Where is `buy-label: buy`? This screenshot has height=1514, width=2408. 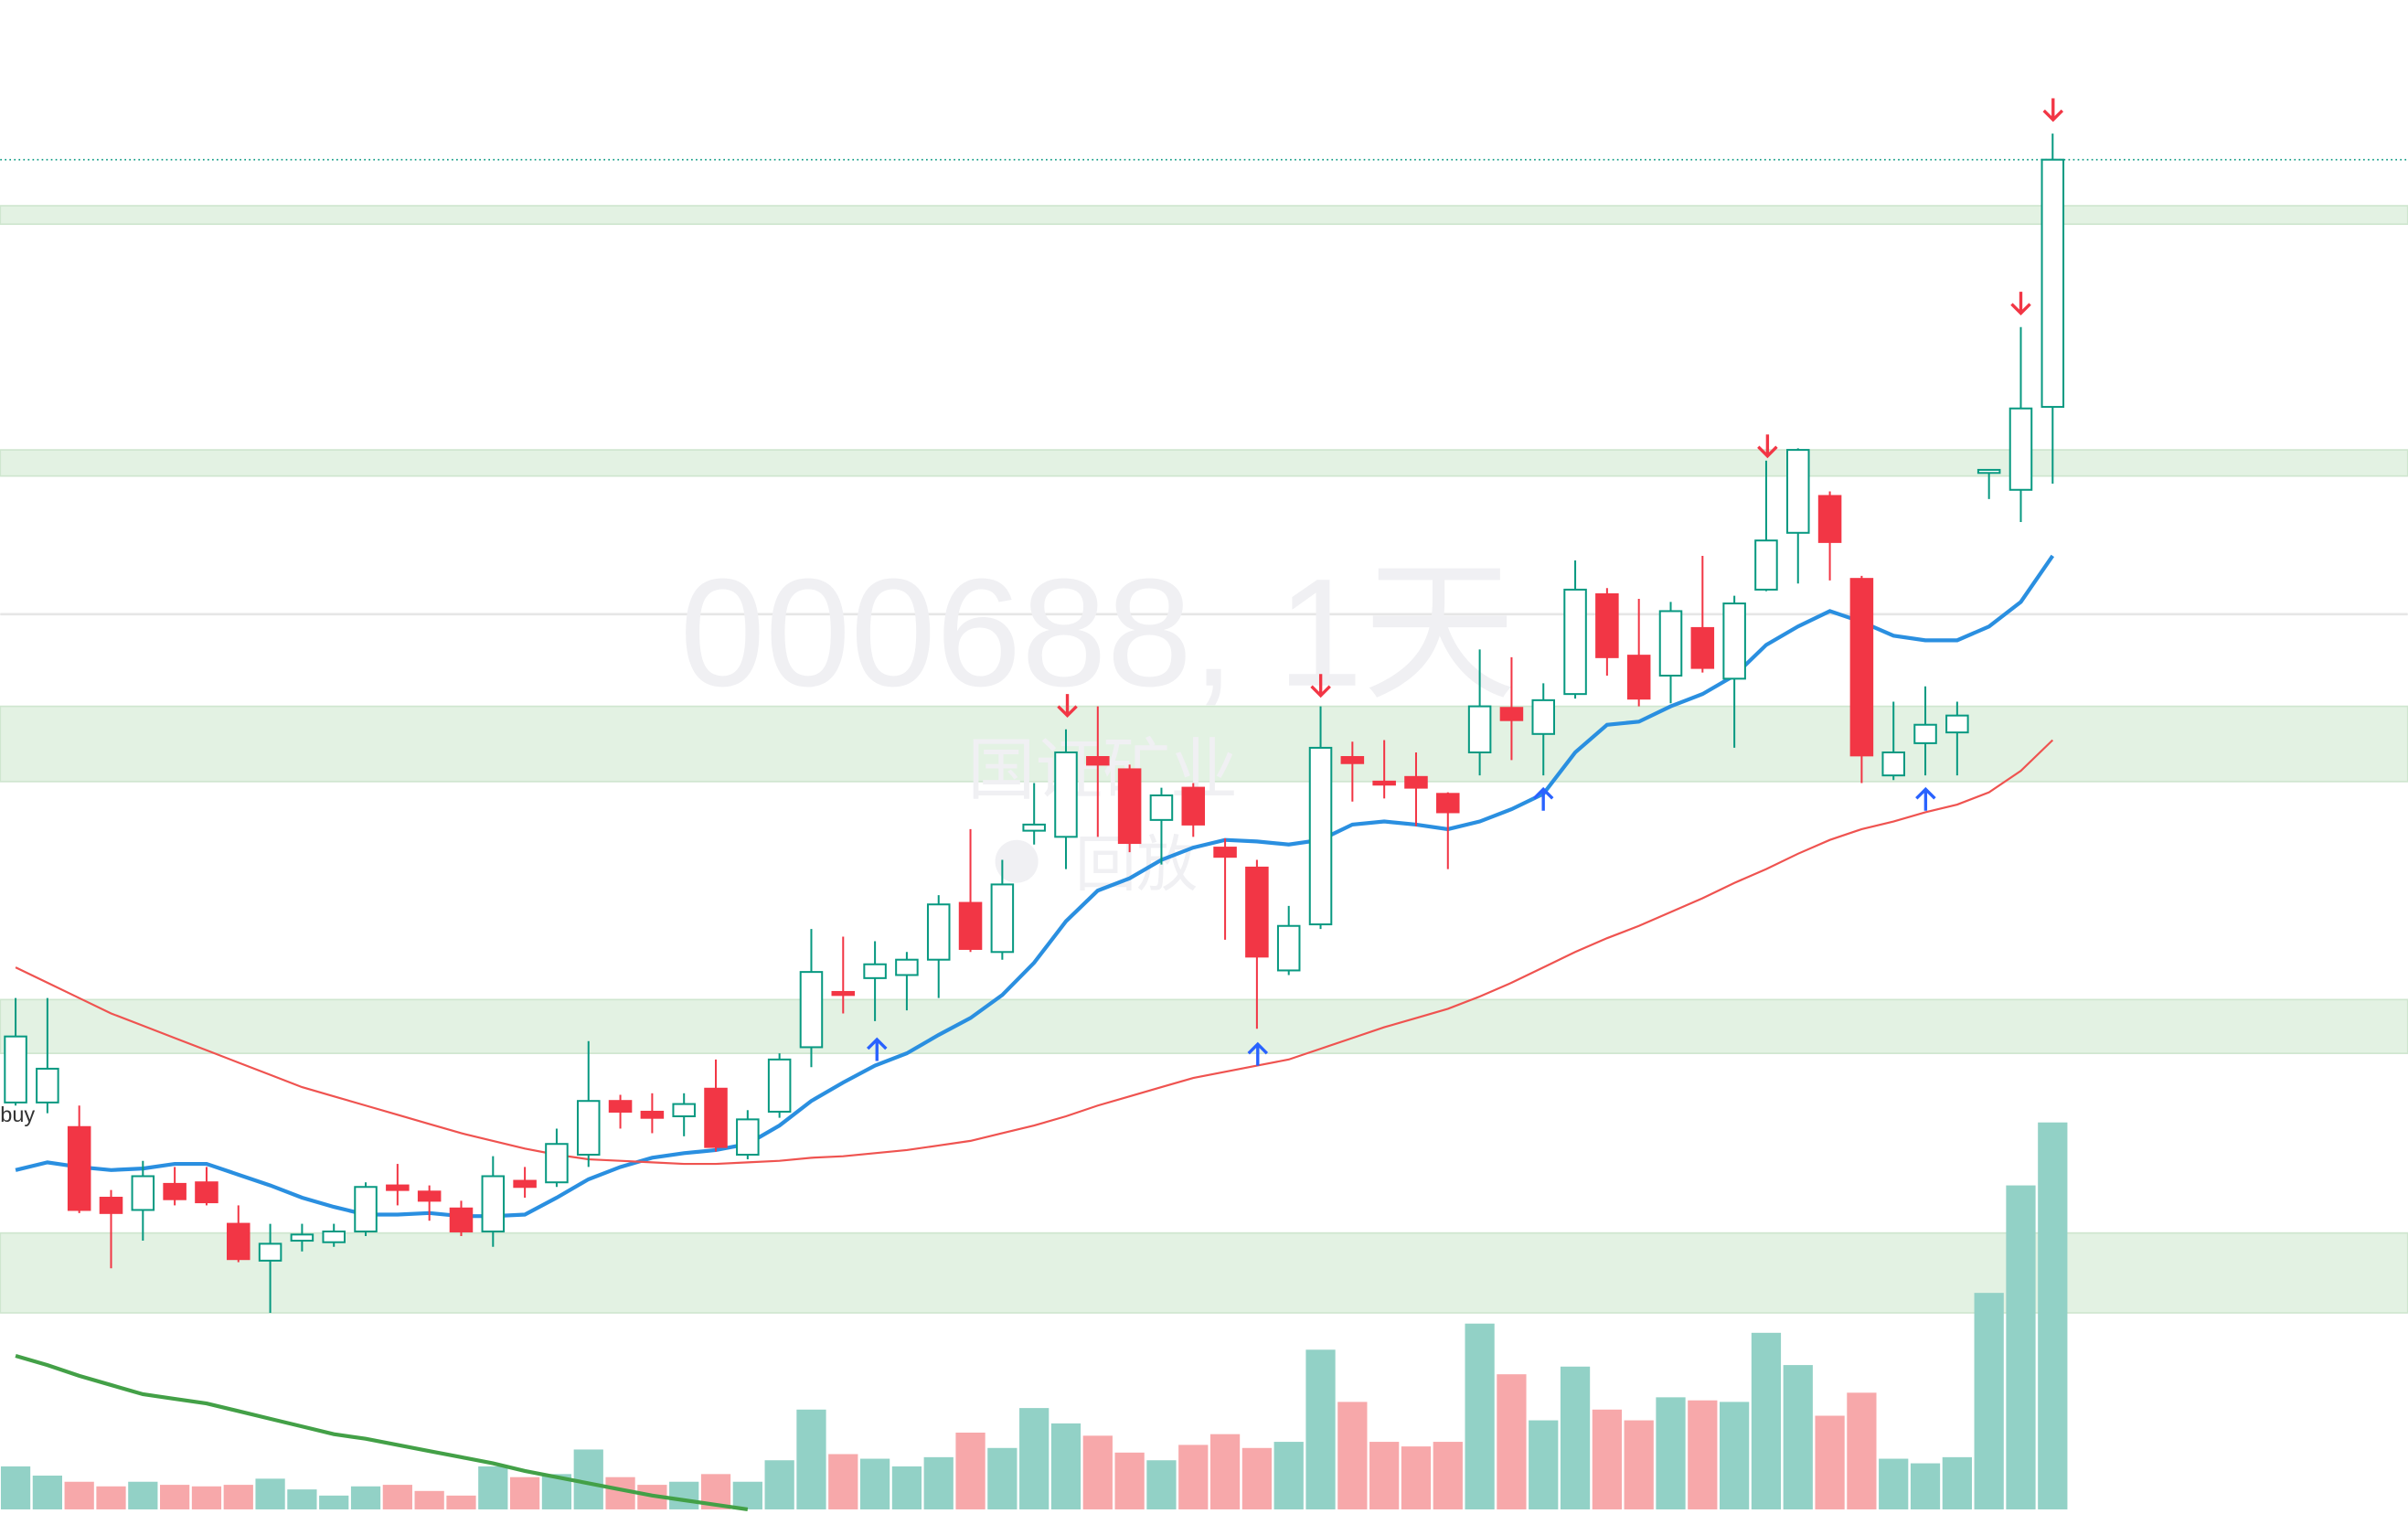
buy-label: buy is located at coordinates (17, 1114).